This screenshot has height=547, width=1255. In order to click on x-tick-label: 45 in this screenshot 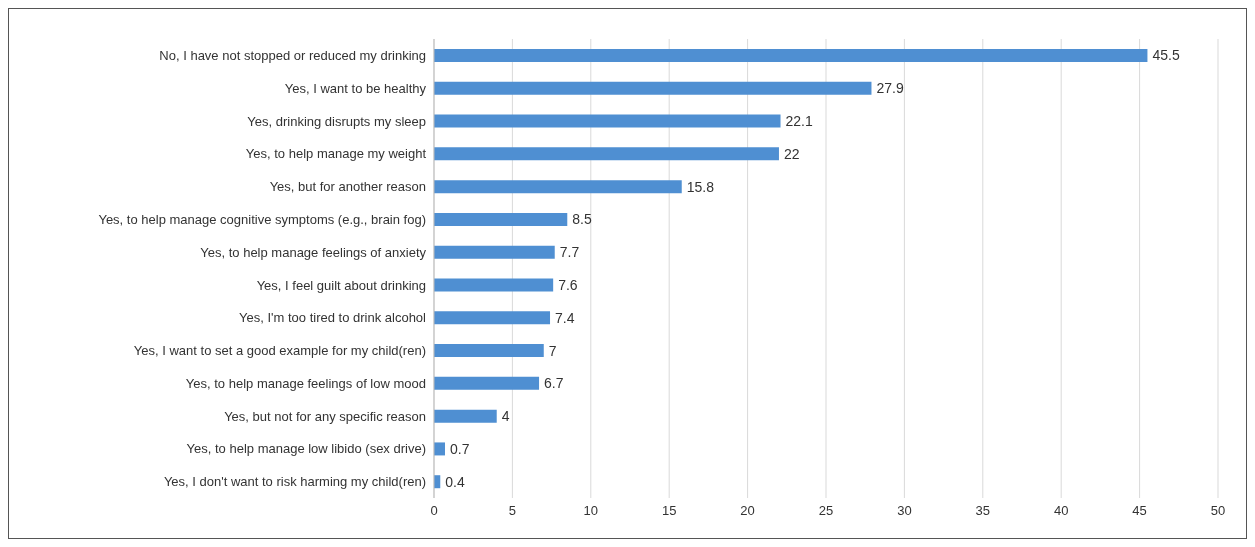, I will do `click(1139, 511)`.